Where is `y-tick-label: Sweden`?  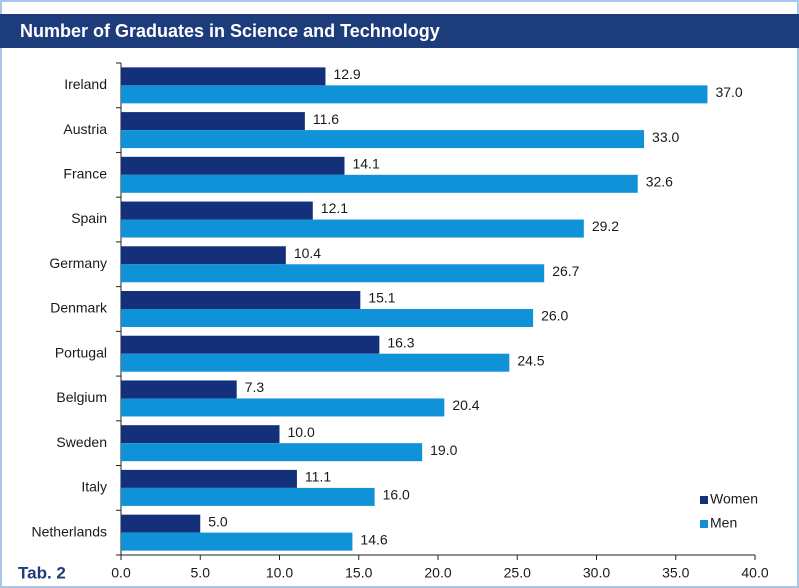
y-tick-label: Sweden is located at coordinates (81, 442).